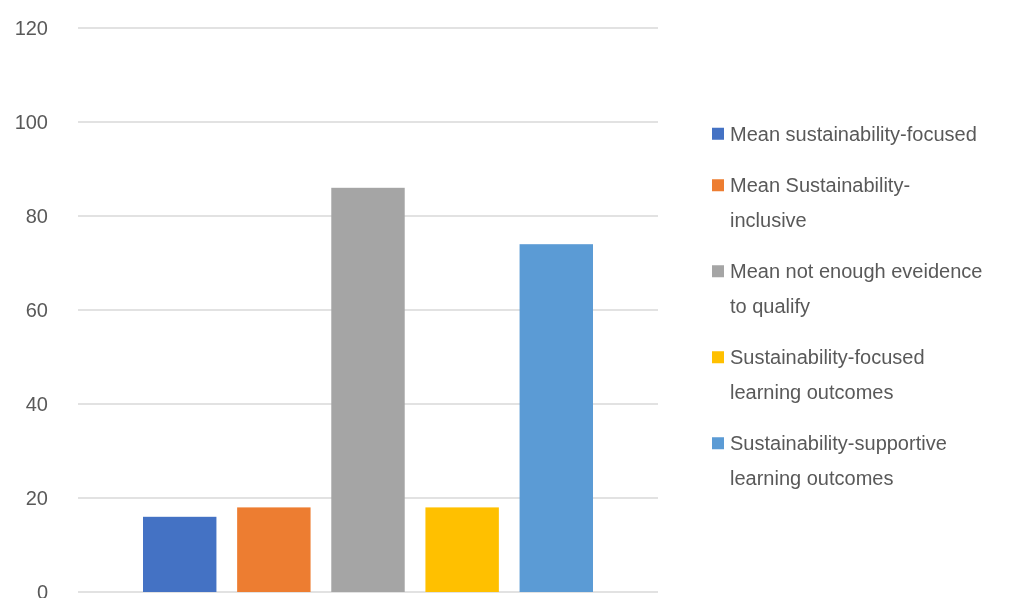  Describe the element at coordinates (36, 498) in the screenshot. I see `y-tick-label: 20` at that location.